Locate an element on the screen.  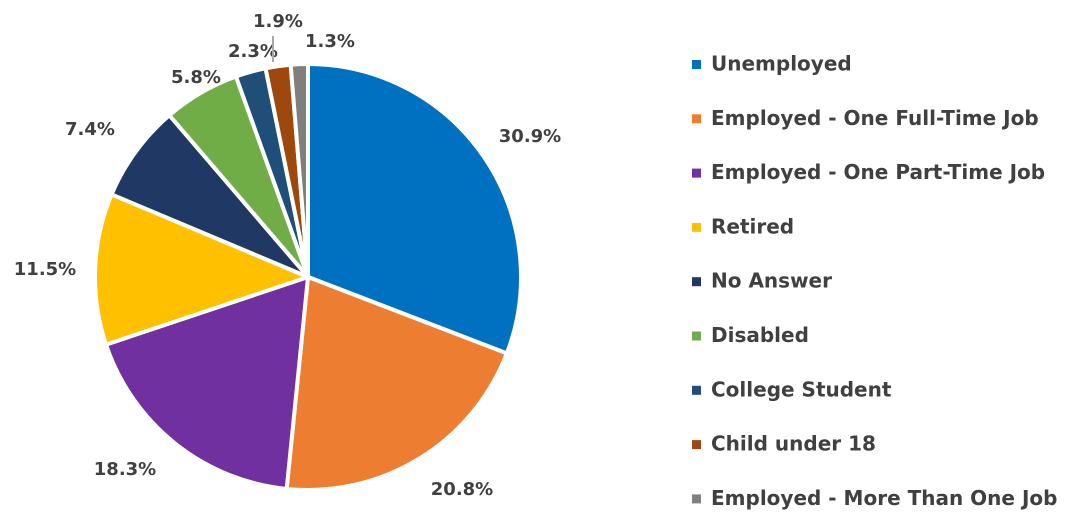
data-label: 11.5% is located at coordinates (45, 269).